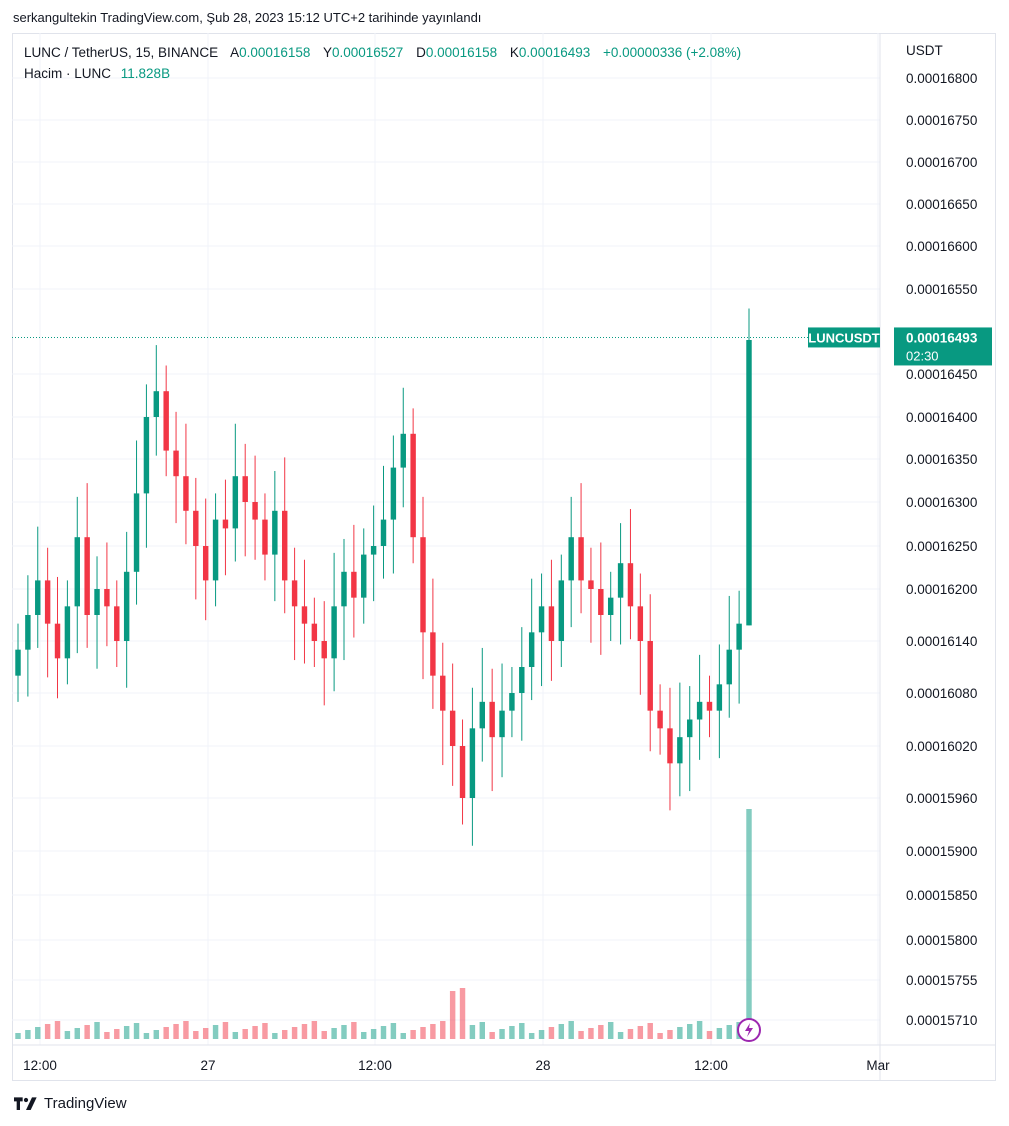  What do you see at coordinates (68, 73) in the screenshot?
I see `volume-label: Hacim · LUNC` at bounding box center [68, 73].